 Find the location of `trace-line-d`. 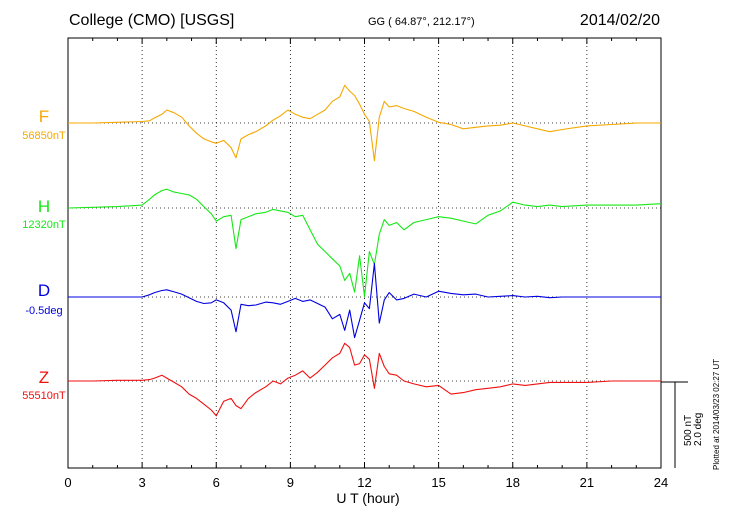

trace-line-d is located at coordinates (364, 301).